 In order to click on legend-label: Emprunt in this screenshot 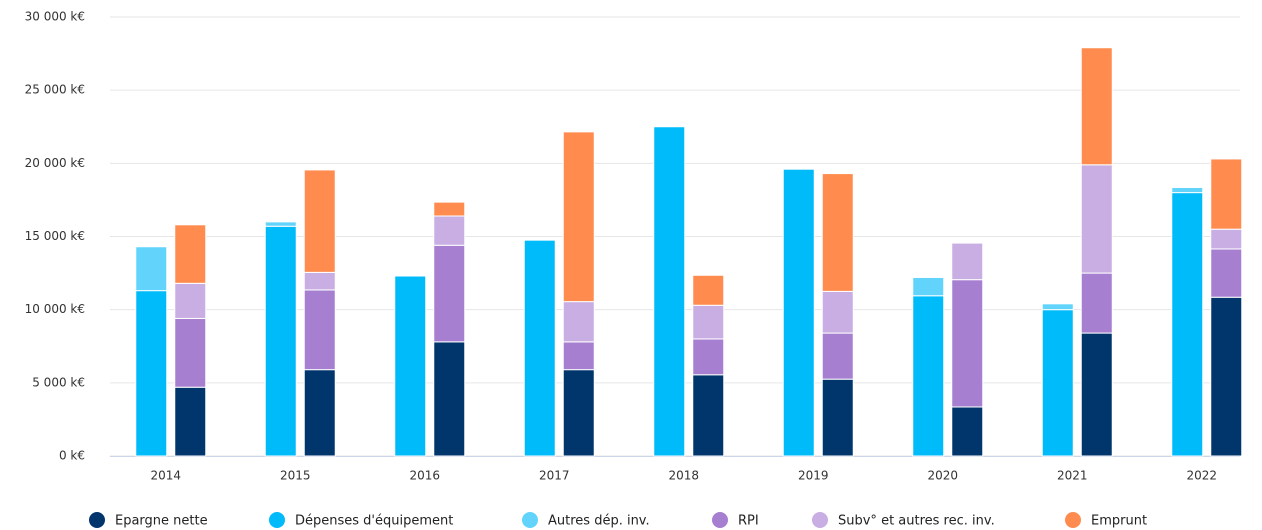, I will do `click(1119, 521)`.